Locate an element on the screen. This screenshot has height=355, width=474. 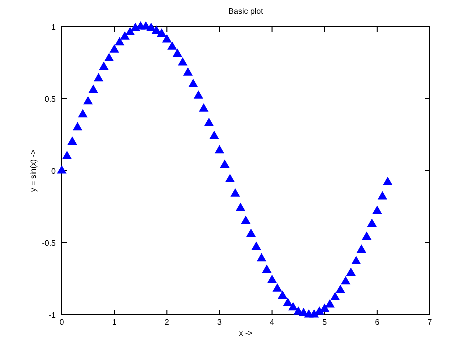
x-tick-label: 2 is located at coordinates (167, 322).